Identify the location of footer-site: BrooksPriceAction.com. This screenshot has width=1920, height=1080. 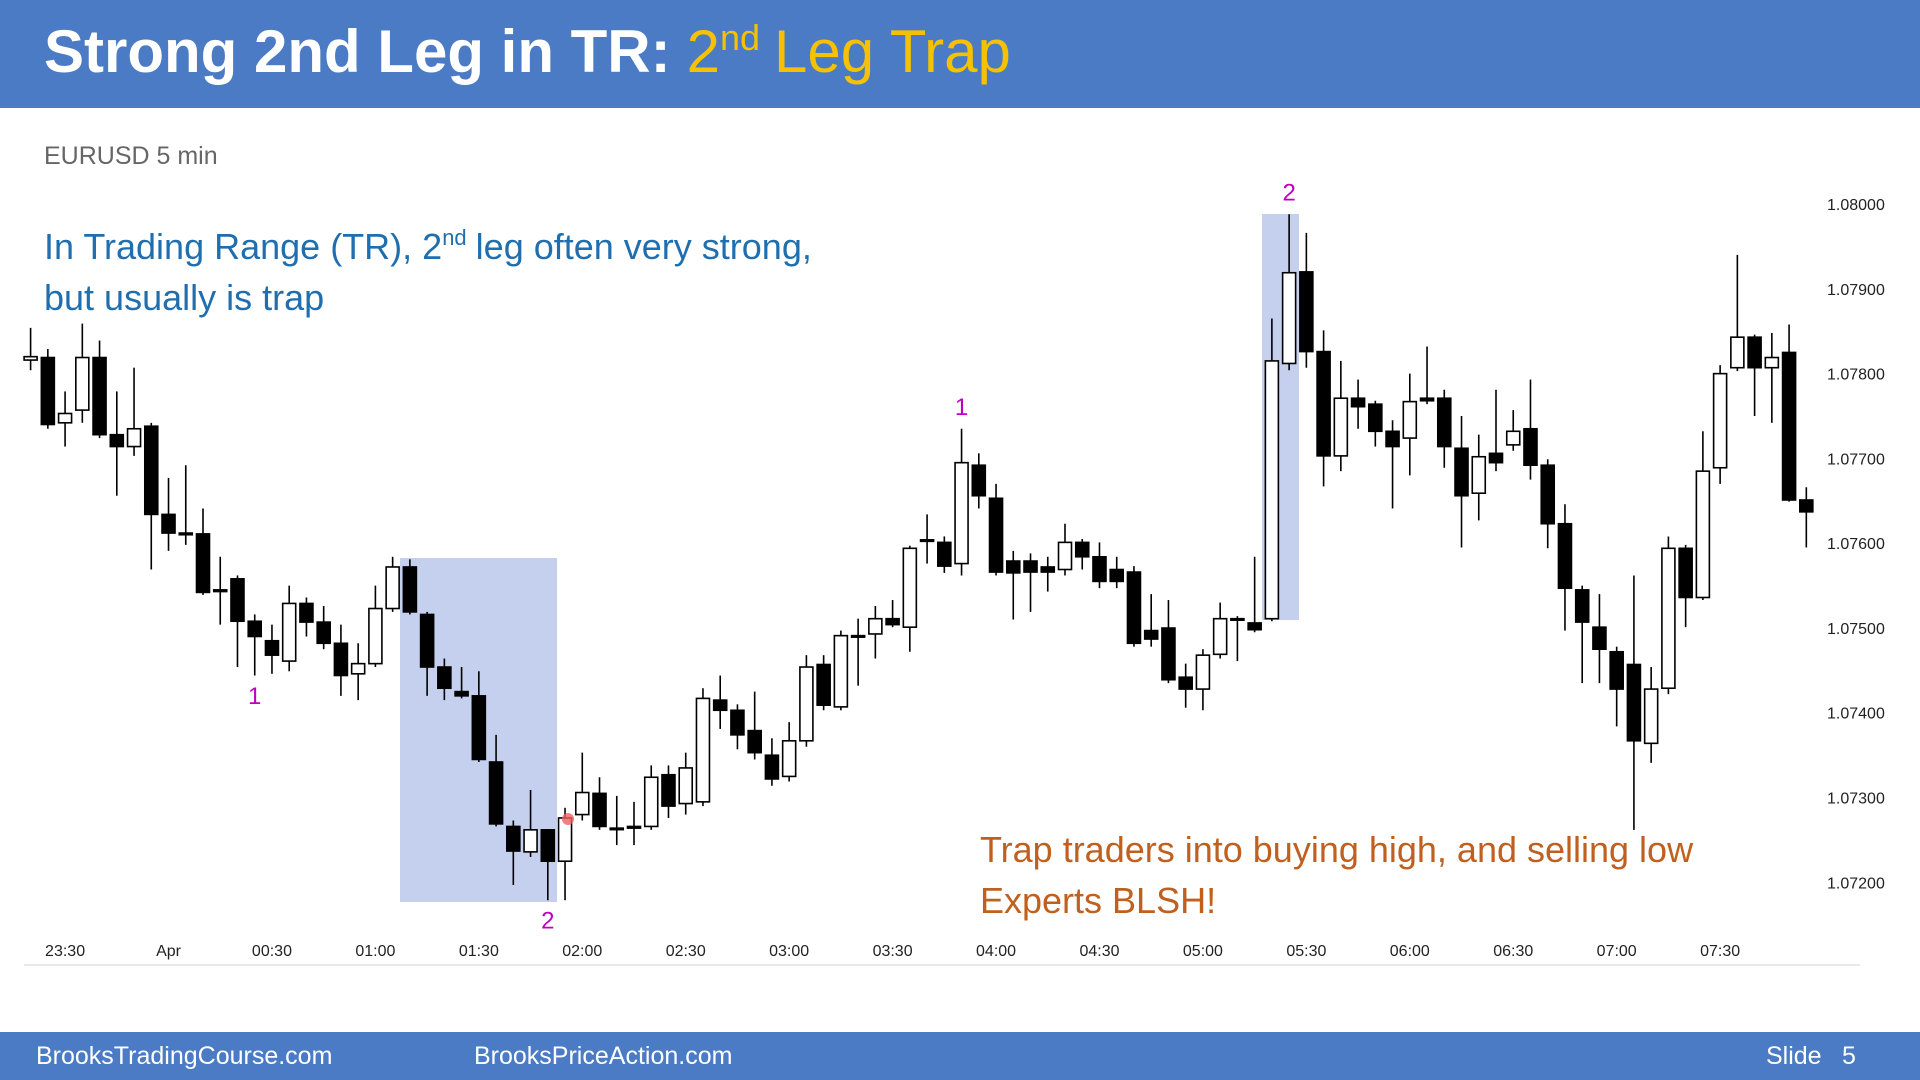
(603, 1056).